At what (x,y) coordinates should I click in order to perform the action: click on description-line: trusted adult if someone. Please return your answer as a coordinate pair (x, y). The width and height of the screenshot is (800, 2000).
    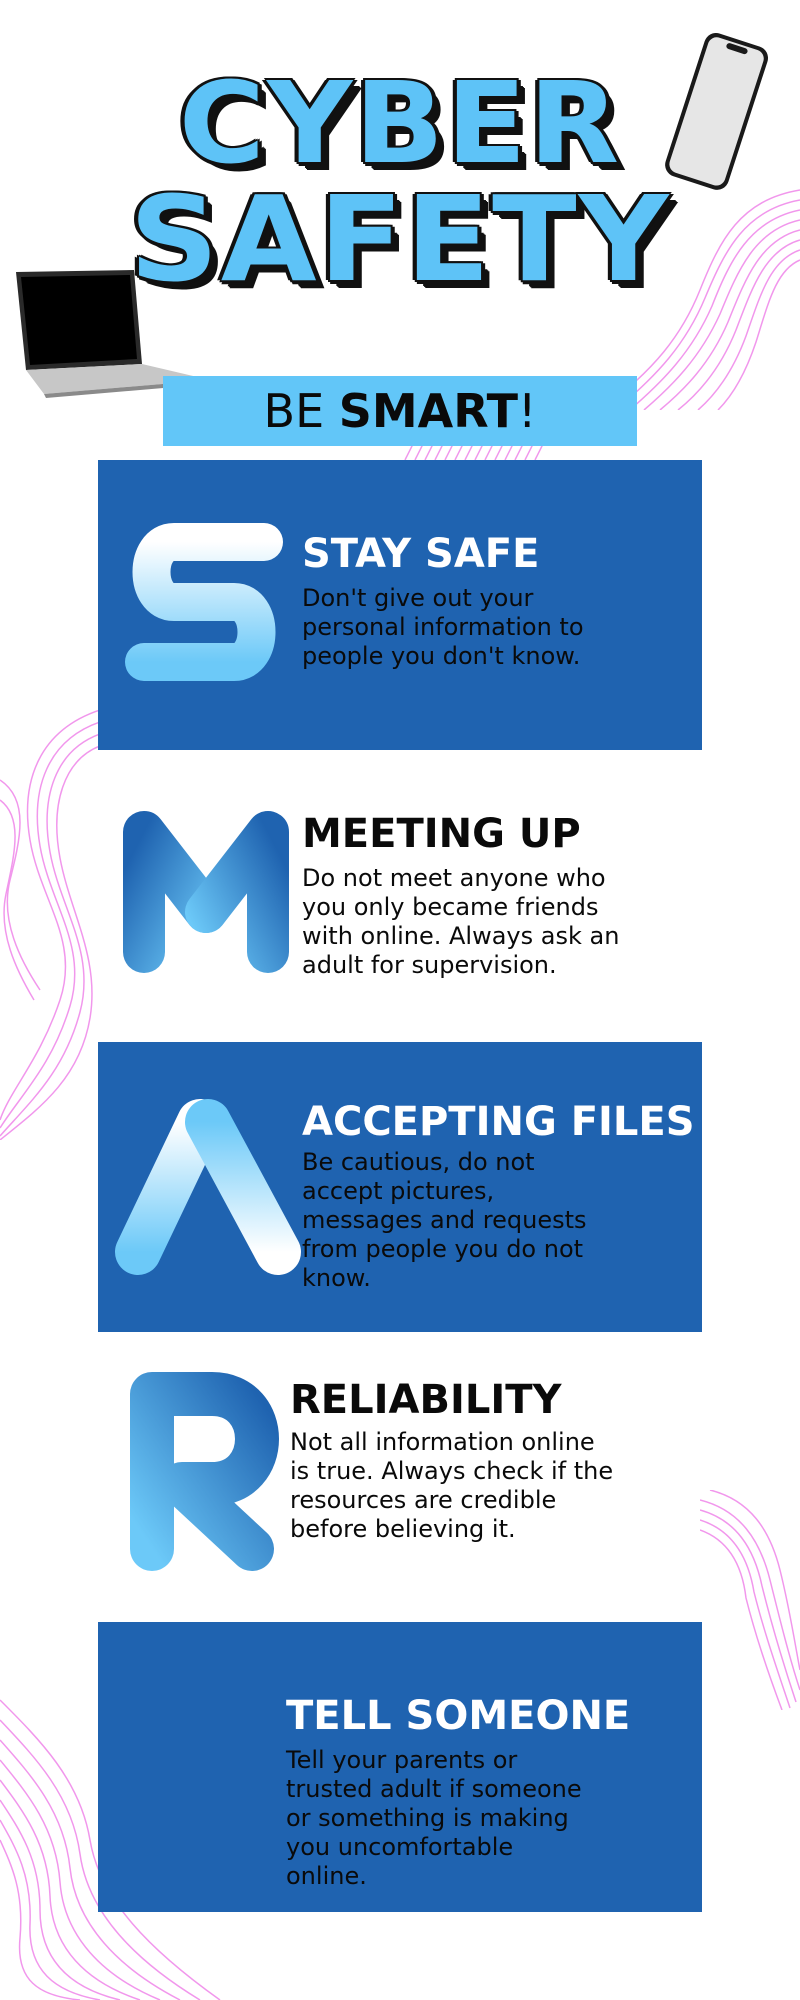
    Looking at the image, I should click on (434, 1789).